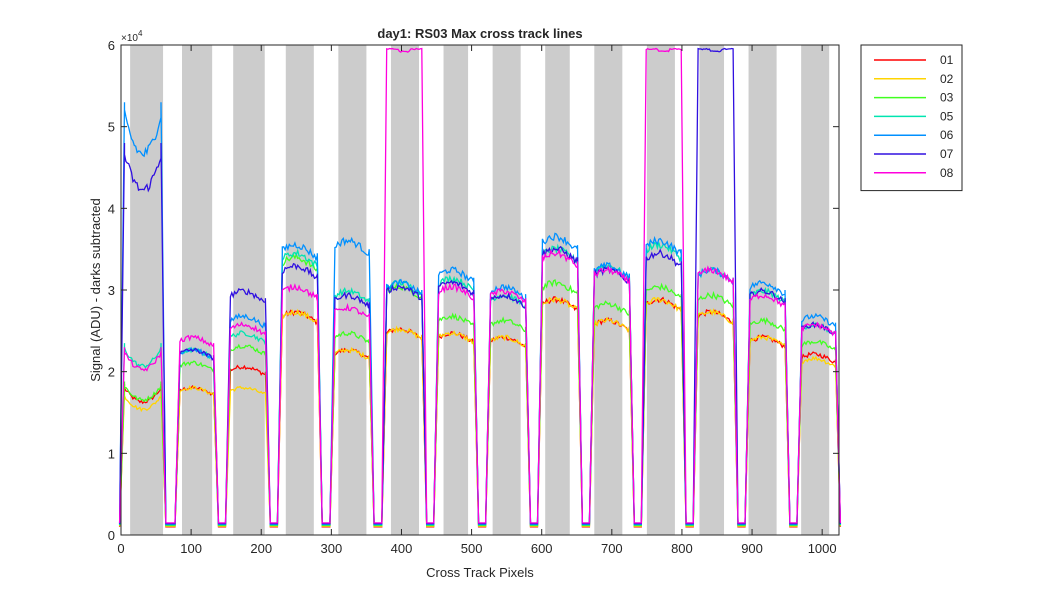  I want to click on legend: 01 02 03 05 06 07 08, so click(911, 118).